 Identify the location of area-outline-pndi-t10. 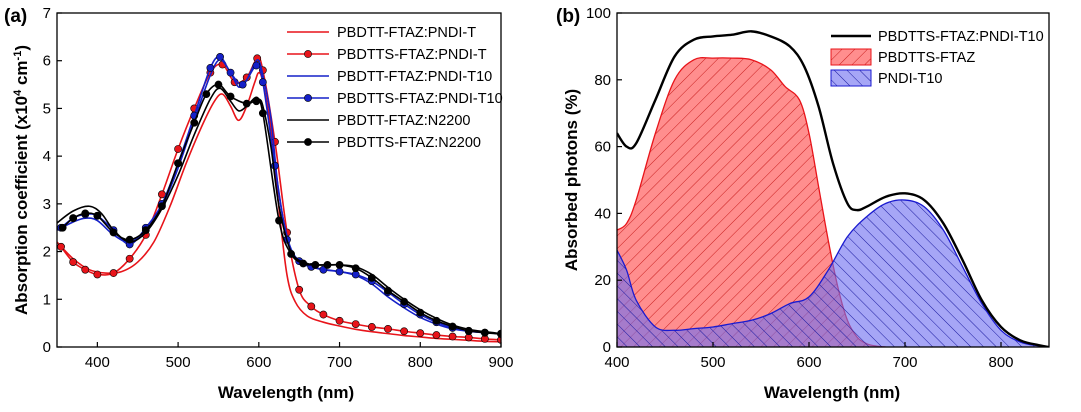
(833, 273).